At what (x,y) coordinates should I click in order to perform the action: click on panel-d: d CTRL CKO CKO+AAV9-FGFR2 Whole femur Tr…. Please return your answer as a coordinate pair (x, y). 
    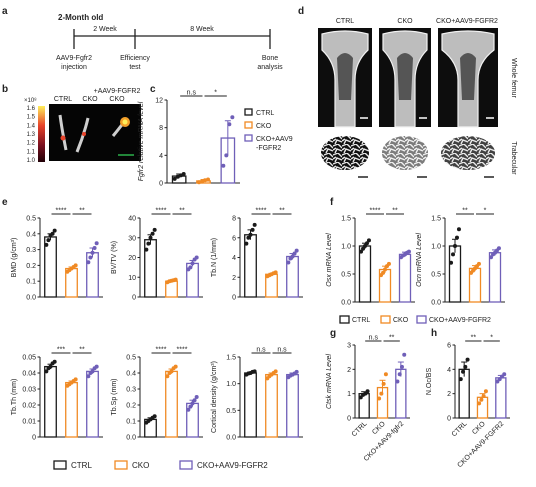
    Looking at the image, I should click on (407, 93).